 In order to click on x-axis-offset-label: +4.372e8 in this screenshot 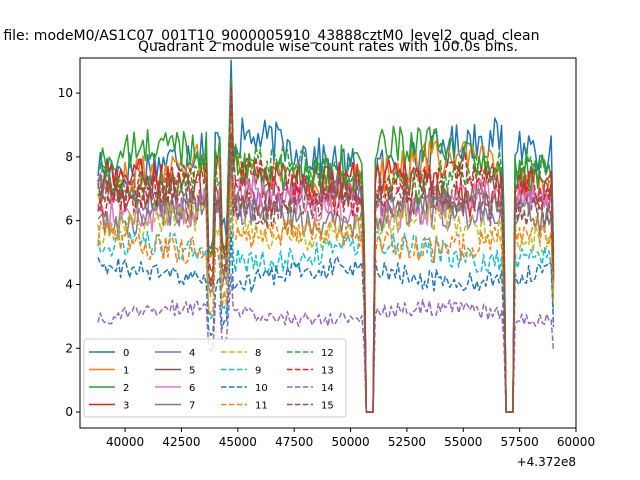, I will do `click(546, 462)`.